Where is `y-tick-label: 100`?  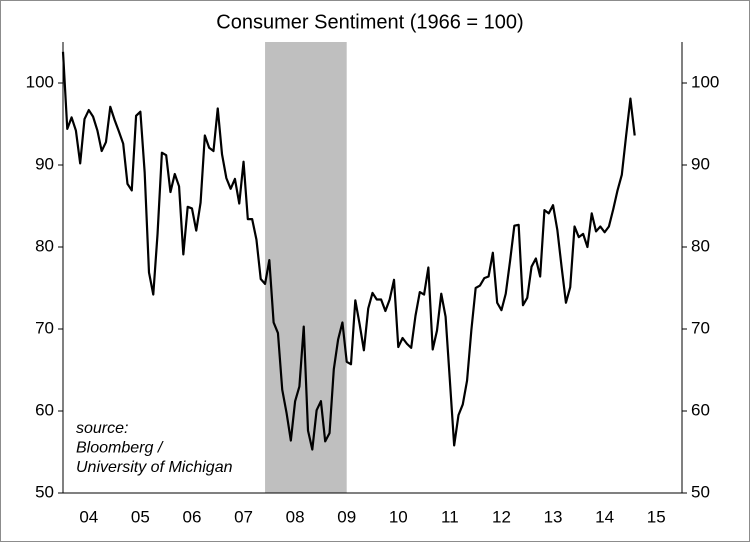
y-tick-label: 100 is located at coordinates (40, 81).